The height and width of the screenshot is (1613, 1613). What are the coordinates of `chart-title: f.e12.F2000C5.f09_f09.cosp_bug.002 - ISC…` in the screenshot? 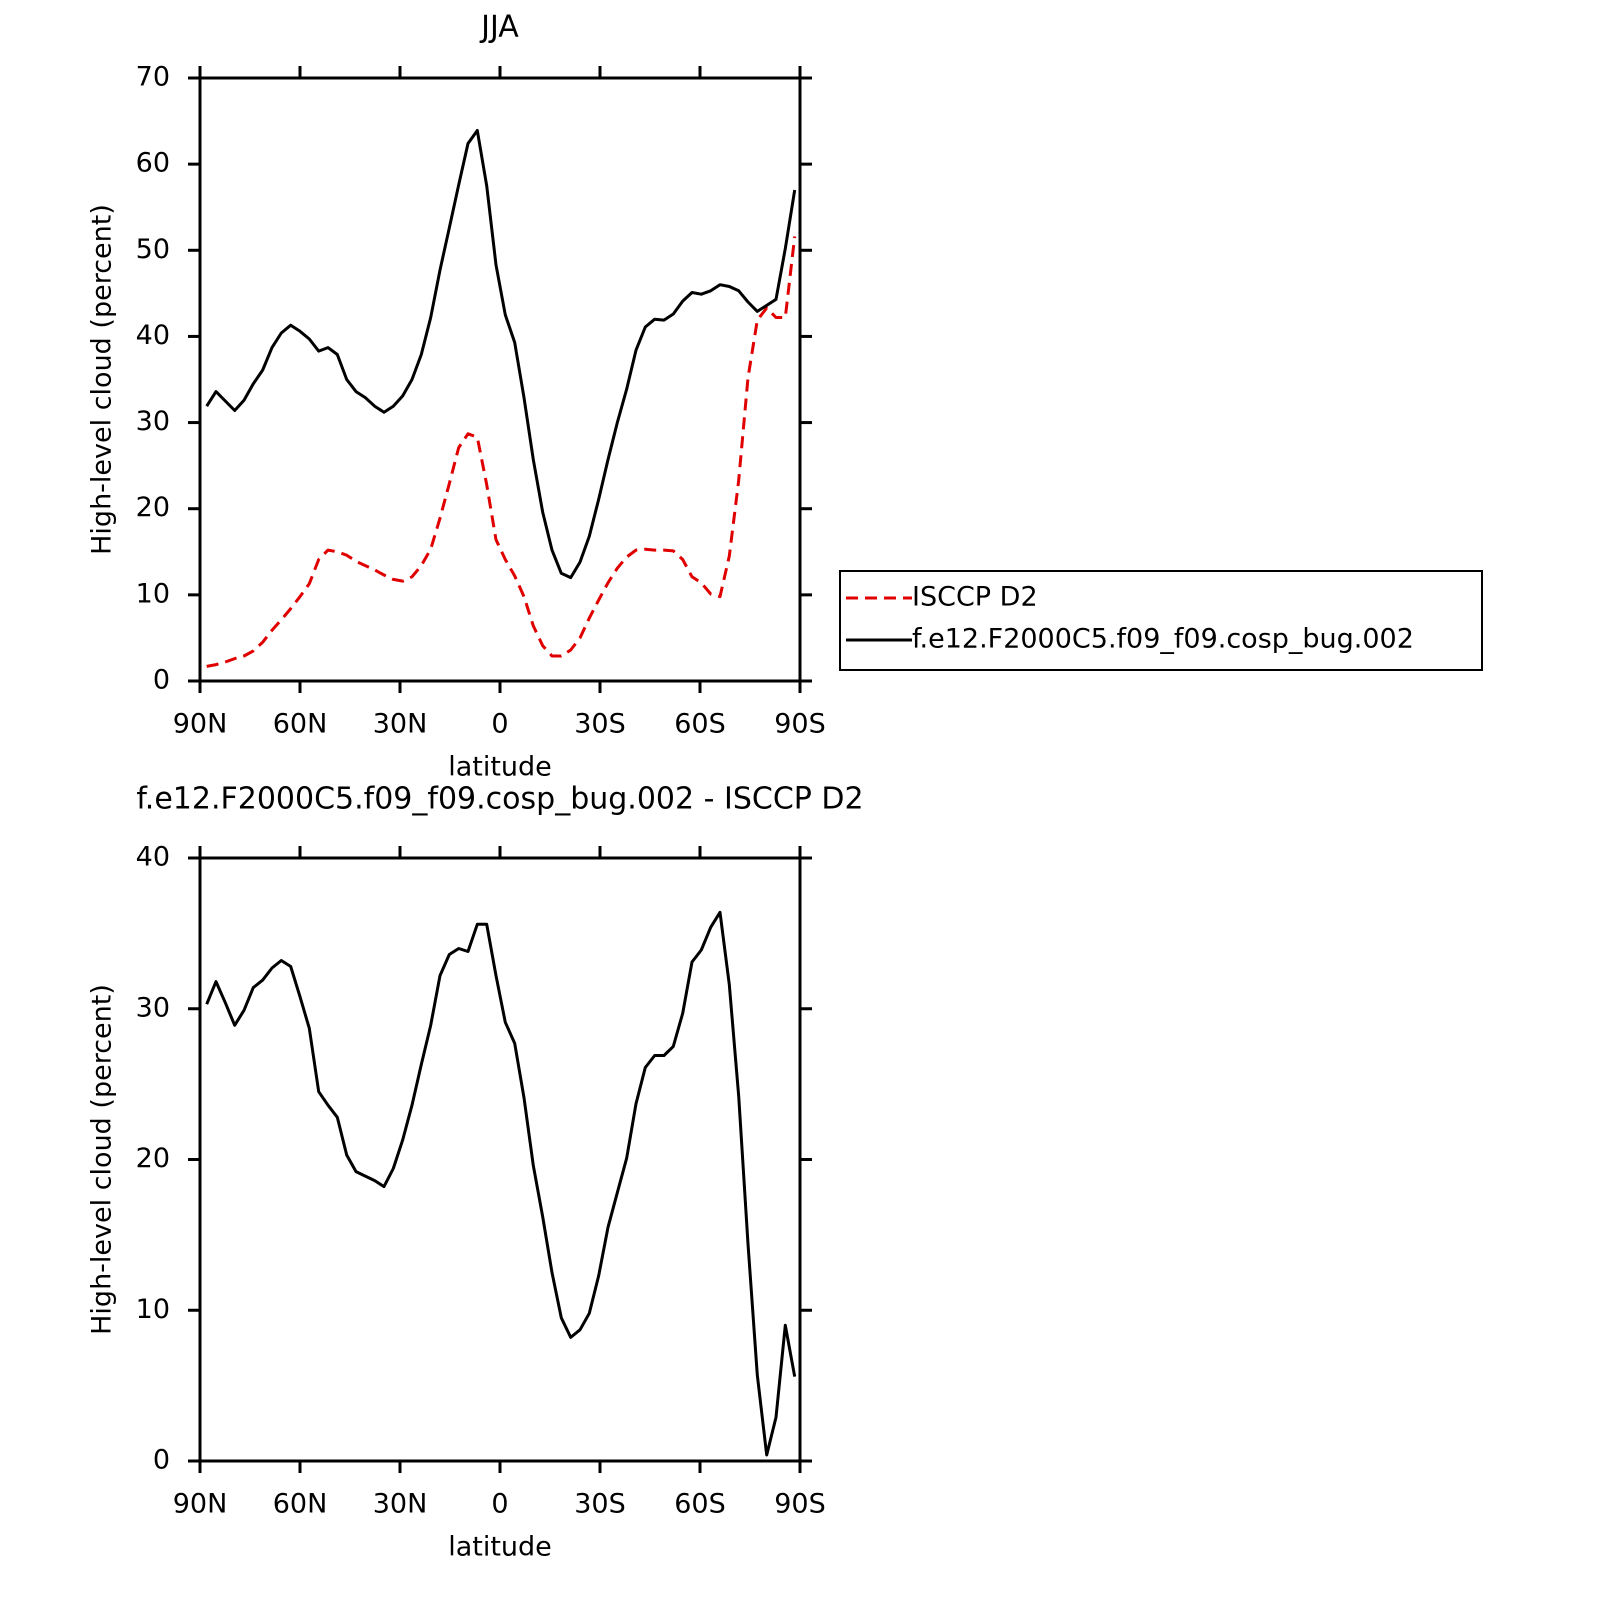 It's located at (499, 799).